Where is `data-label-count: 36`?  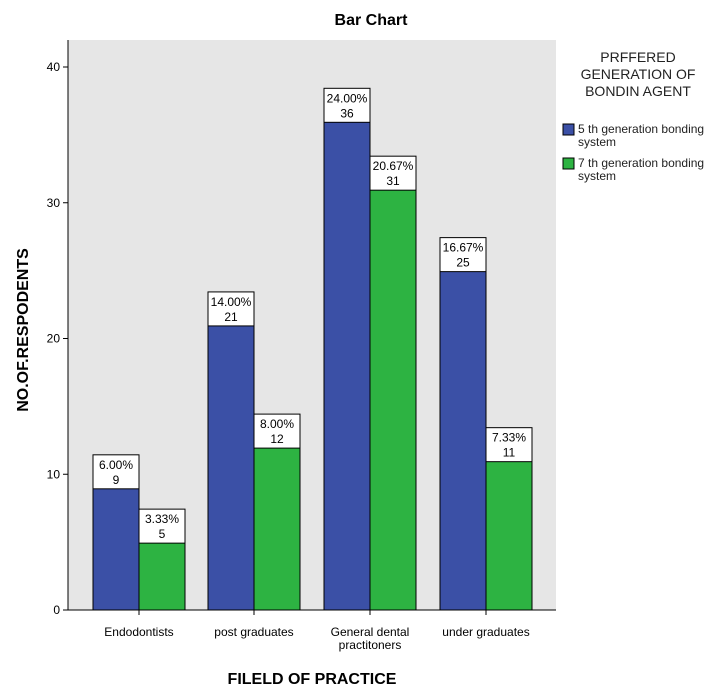
data-label-count: 36 is located at coordinates (347, 113).